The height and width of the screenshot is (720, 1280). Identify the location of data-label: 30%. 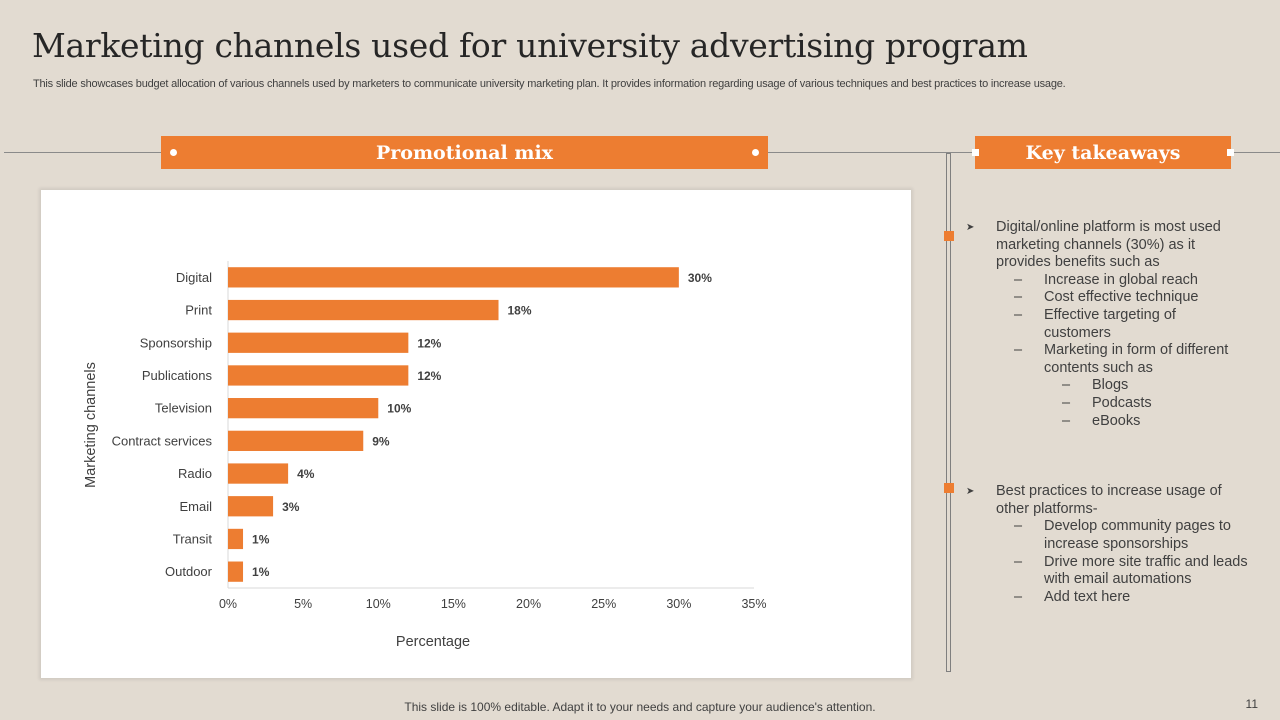
(700, 278).